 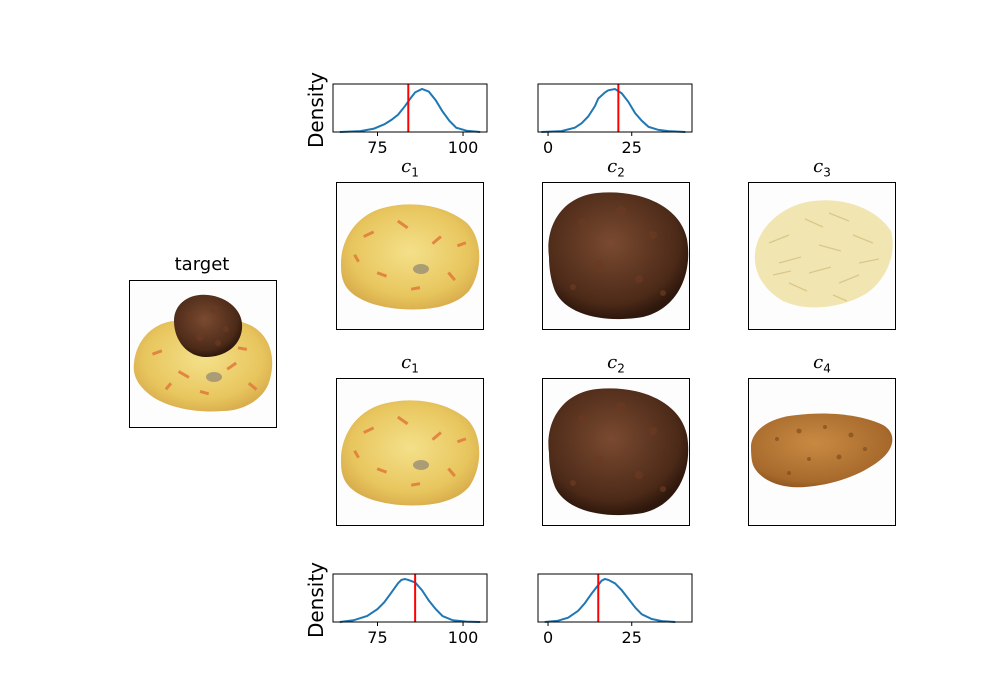 I want to click on density-plot-top-right: 0 25, so click(x=615, y=120).